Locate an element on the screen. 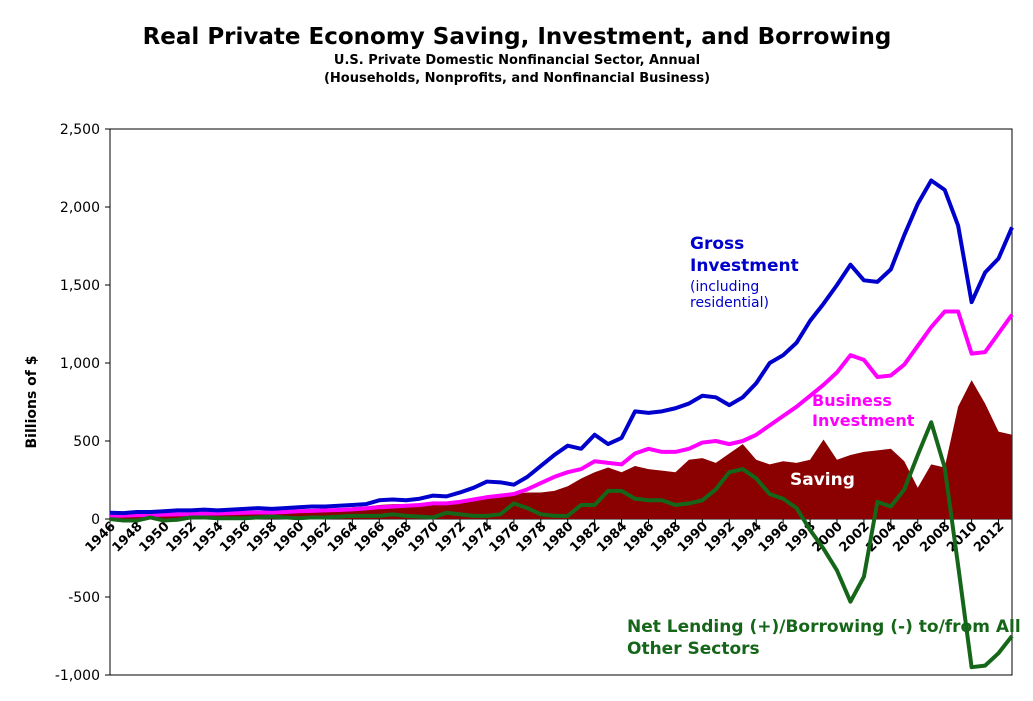 This screenshot has width=1033, height=701. y-tick-label: 1,500 is located at coordinates (80, 286).